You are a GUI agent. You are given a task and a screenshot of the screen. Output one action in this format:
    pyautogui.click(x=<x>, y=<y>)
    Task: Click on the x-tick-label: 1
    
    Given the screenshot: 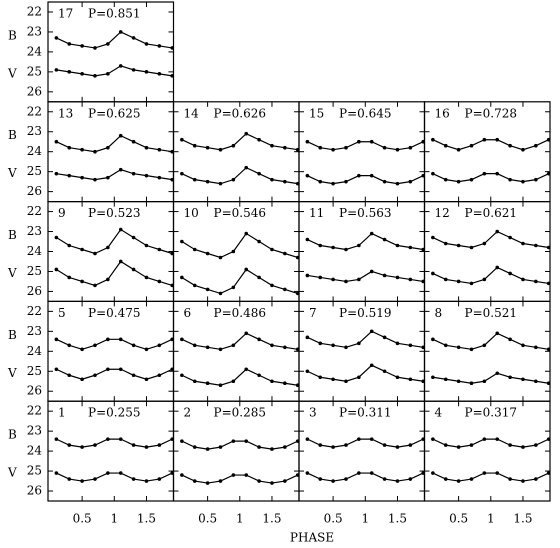 What is the action you would take?
    pyautogui.click(x=114, y=519)
    